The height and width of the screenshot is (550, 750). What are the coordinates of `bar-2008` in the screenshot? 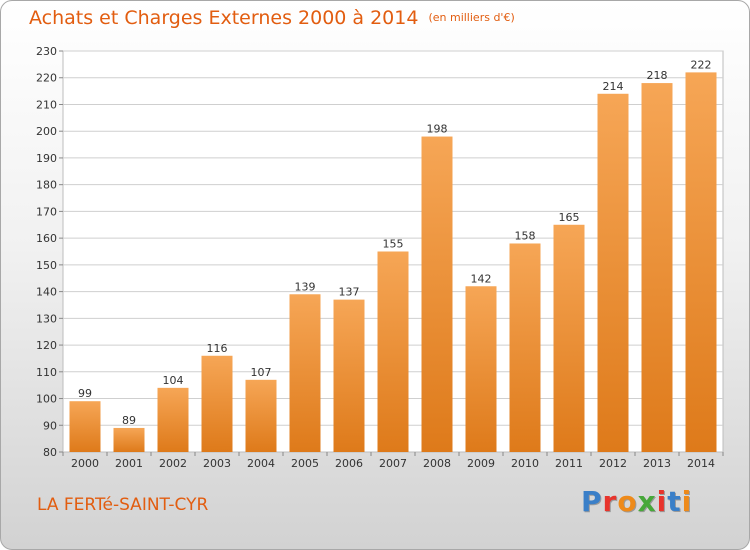 It's located at (437, 294).